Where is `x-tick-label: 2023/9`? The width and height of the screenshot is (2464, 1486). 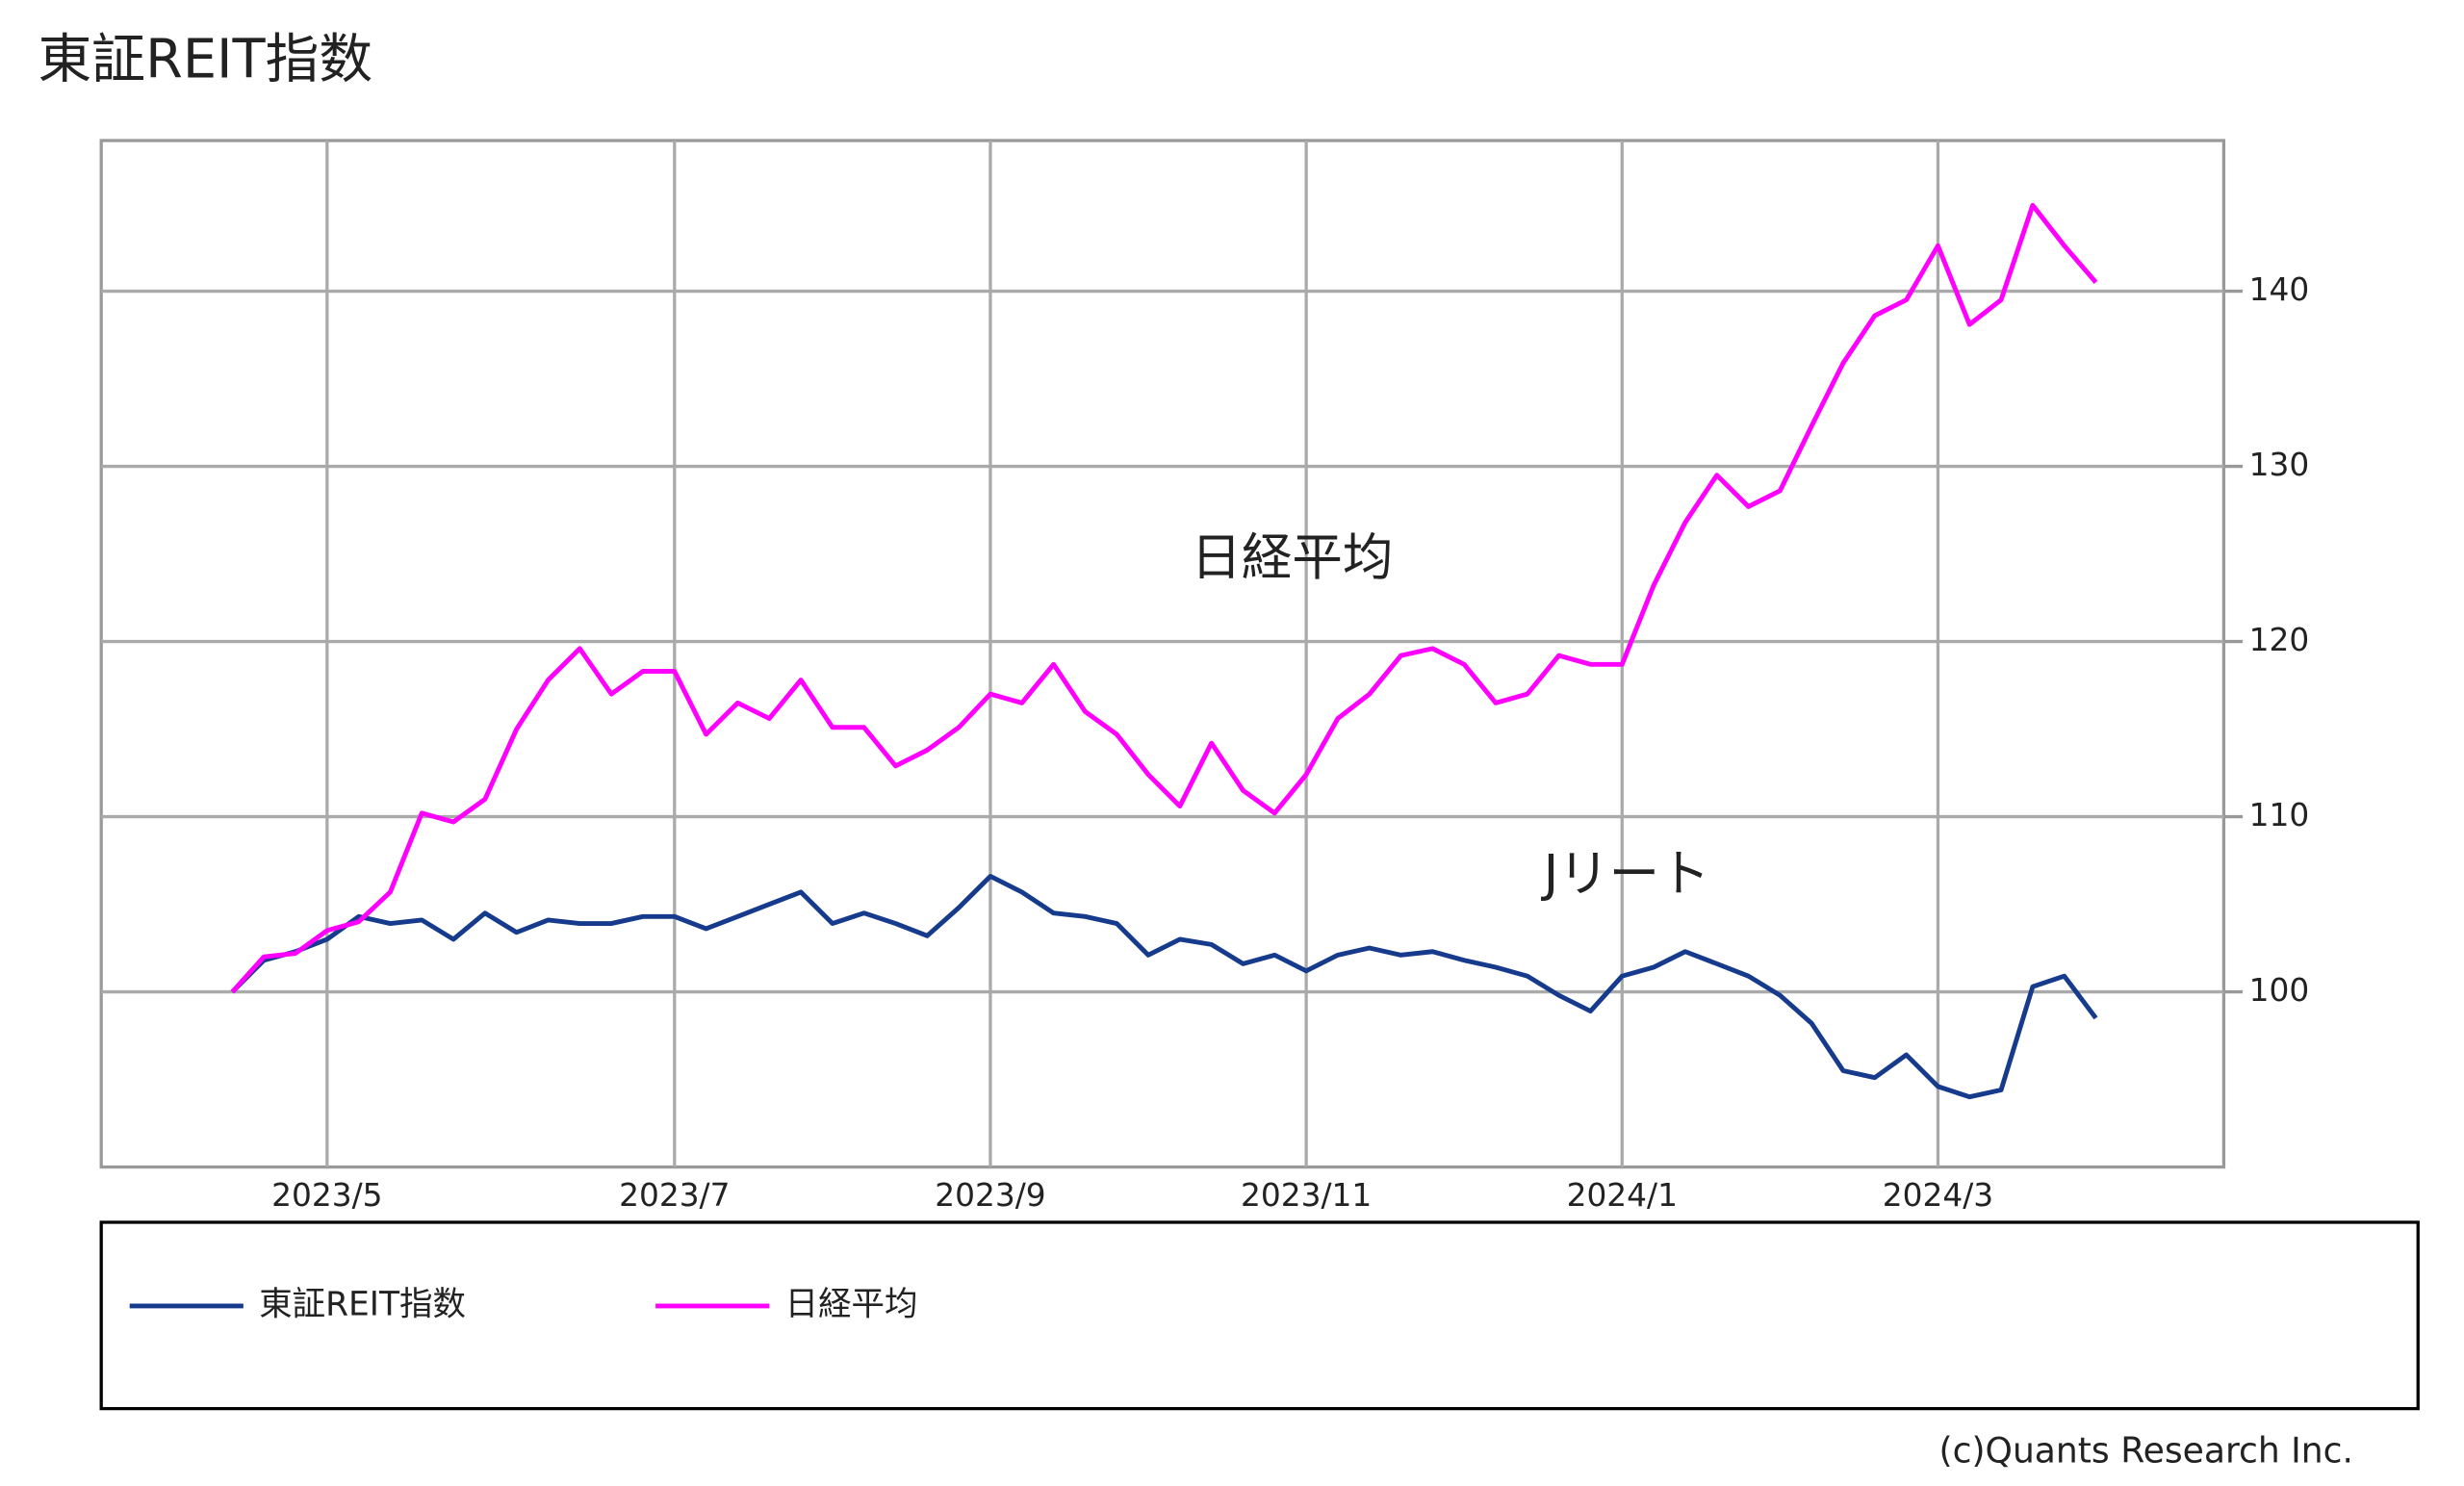 x-tick-label: 2023/9 is located at coordinates (990, 1196).